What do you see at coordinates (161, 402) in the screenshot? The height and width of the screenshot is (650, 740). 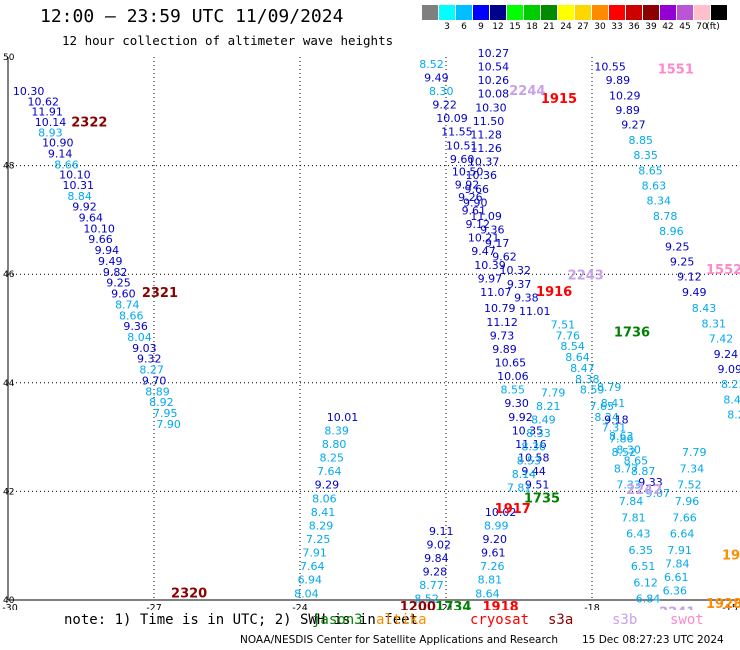 I see `wave-height-value: 8.92` at bounding box center [161, 402].